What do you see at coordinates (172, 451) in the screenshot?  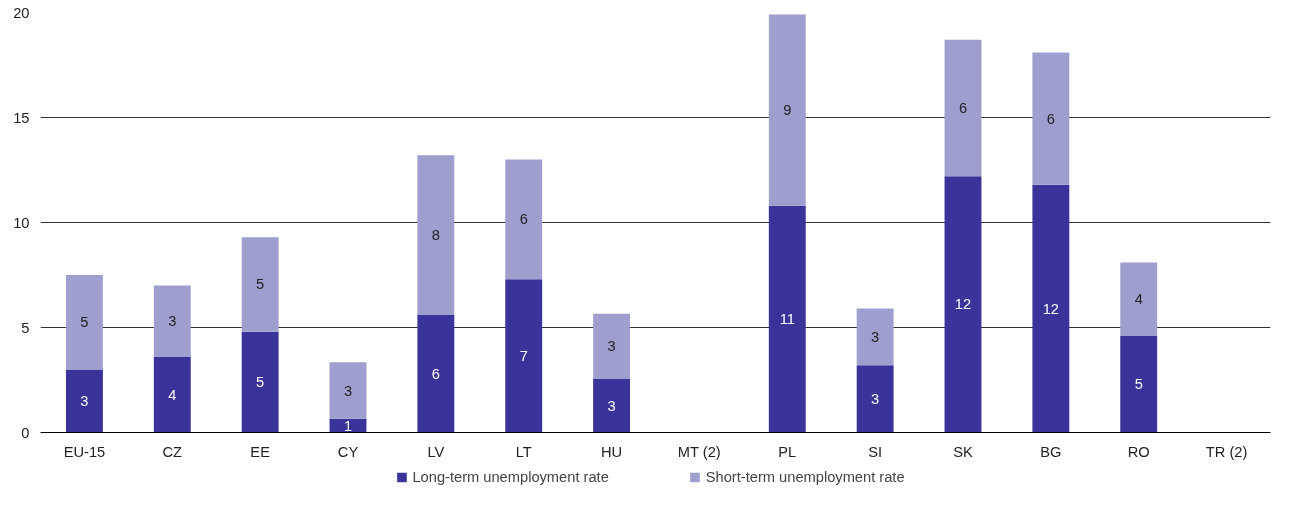 I see `x-tick-label: CZ` at bounding box center [172, 451].